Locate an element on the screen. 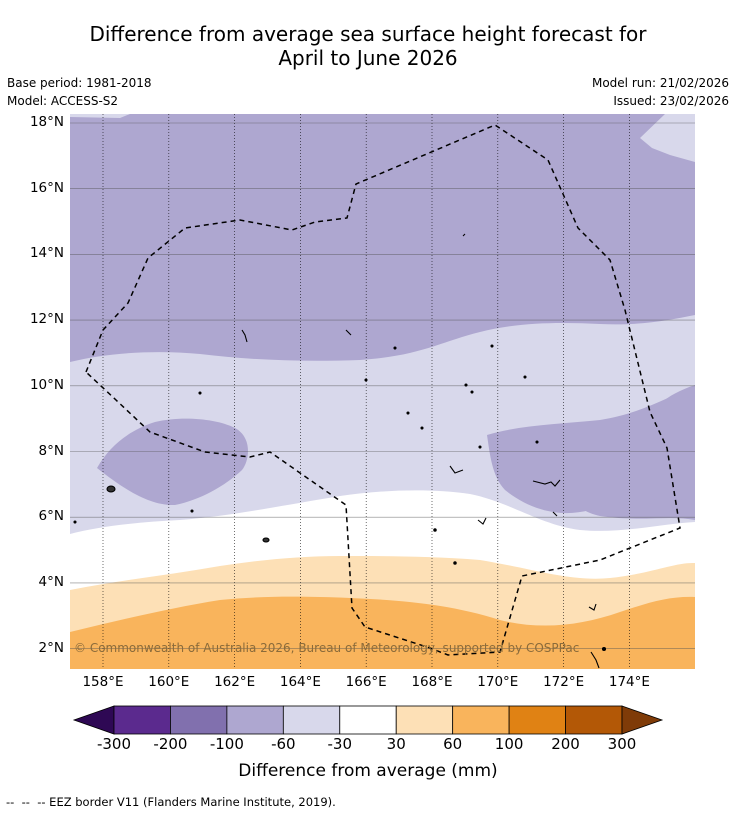  lat-tick-label: 8°N is located at coordinates (51, 450).